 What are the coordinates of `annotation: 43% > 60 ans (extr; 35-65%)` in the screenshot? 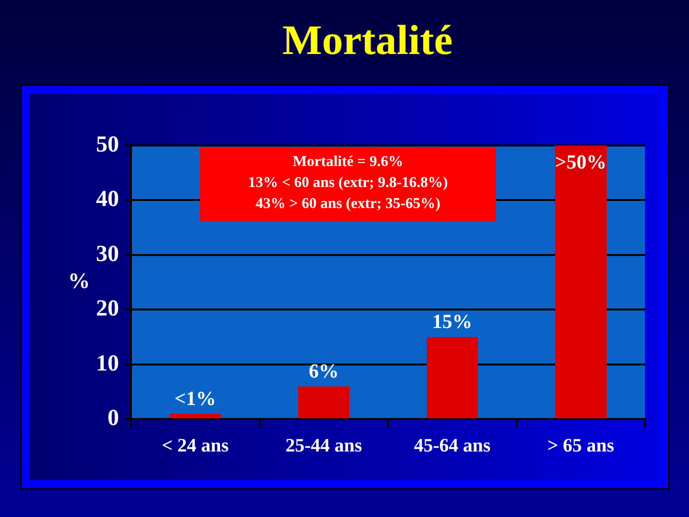 It's located at (348, 204).